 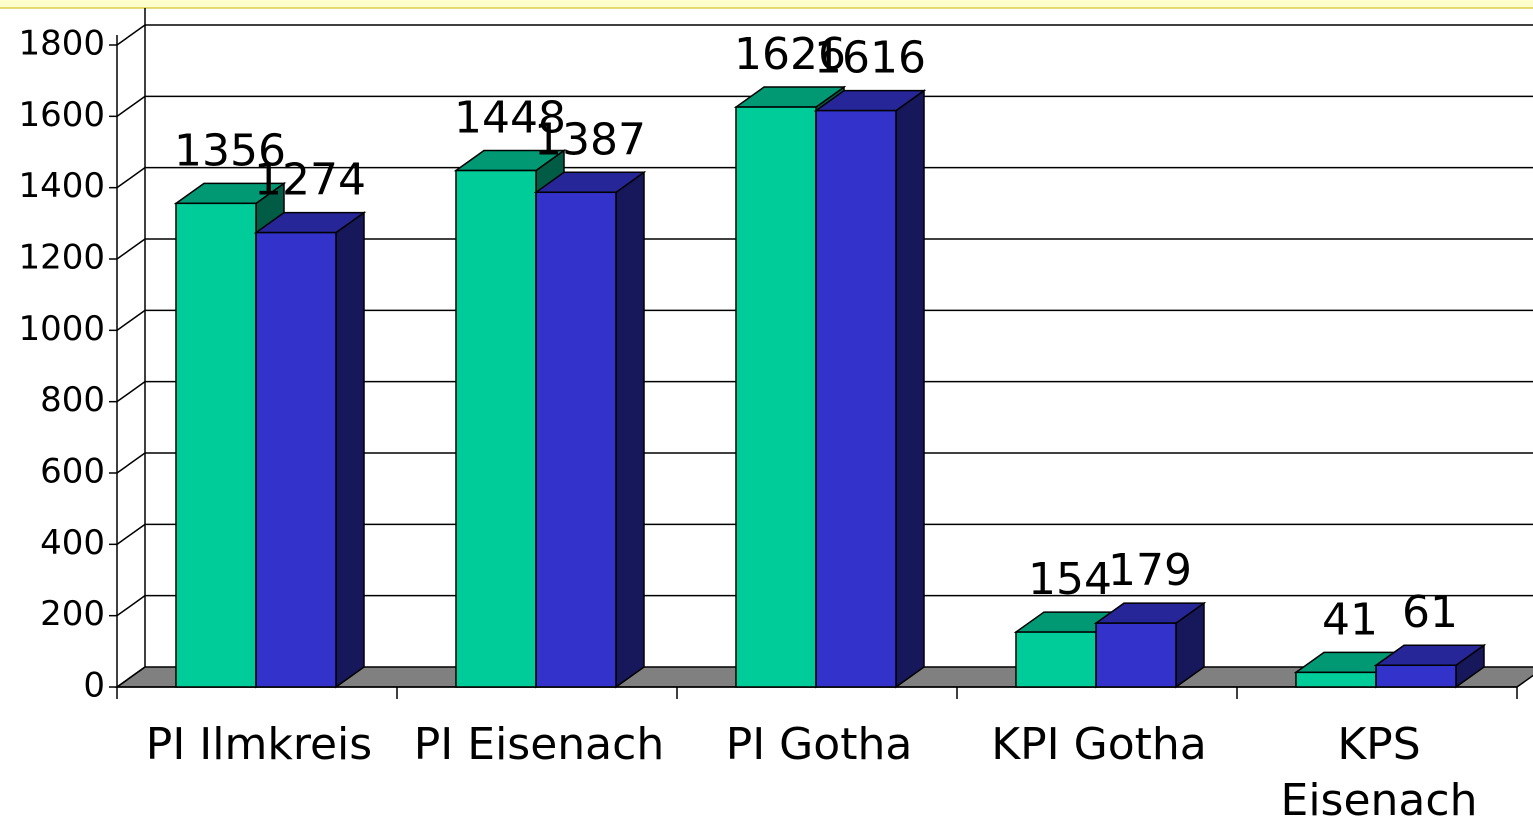 I want to click on value-label: 41, so click(x=1350, y=619).